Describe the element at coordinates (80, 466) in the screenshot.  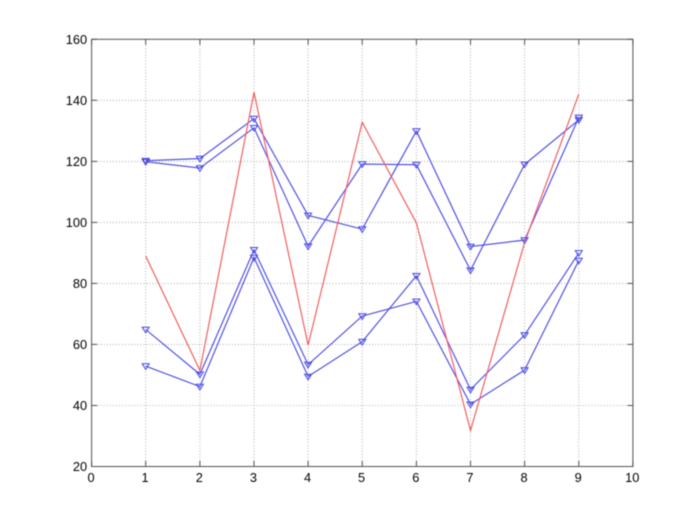
I see `svg-text: 20` at that location.